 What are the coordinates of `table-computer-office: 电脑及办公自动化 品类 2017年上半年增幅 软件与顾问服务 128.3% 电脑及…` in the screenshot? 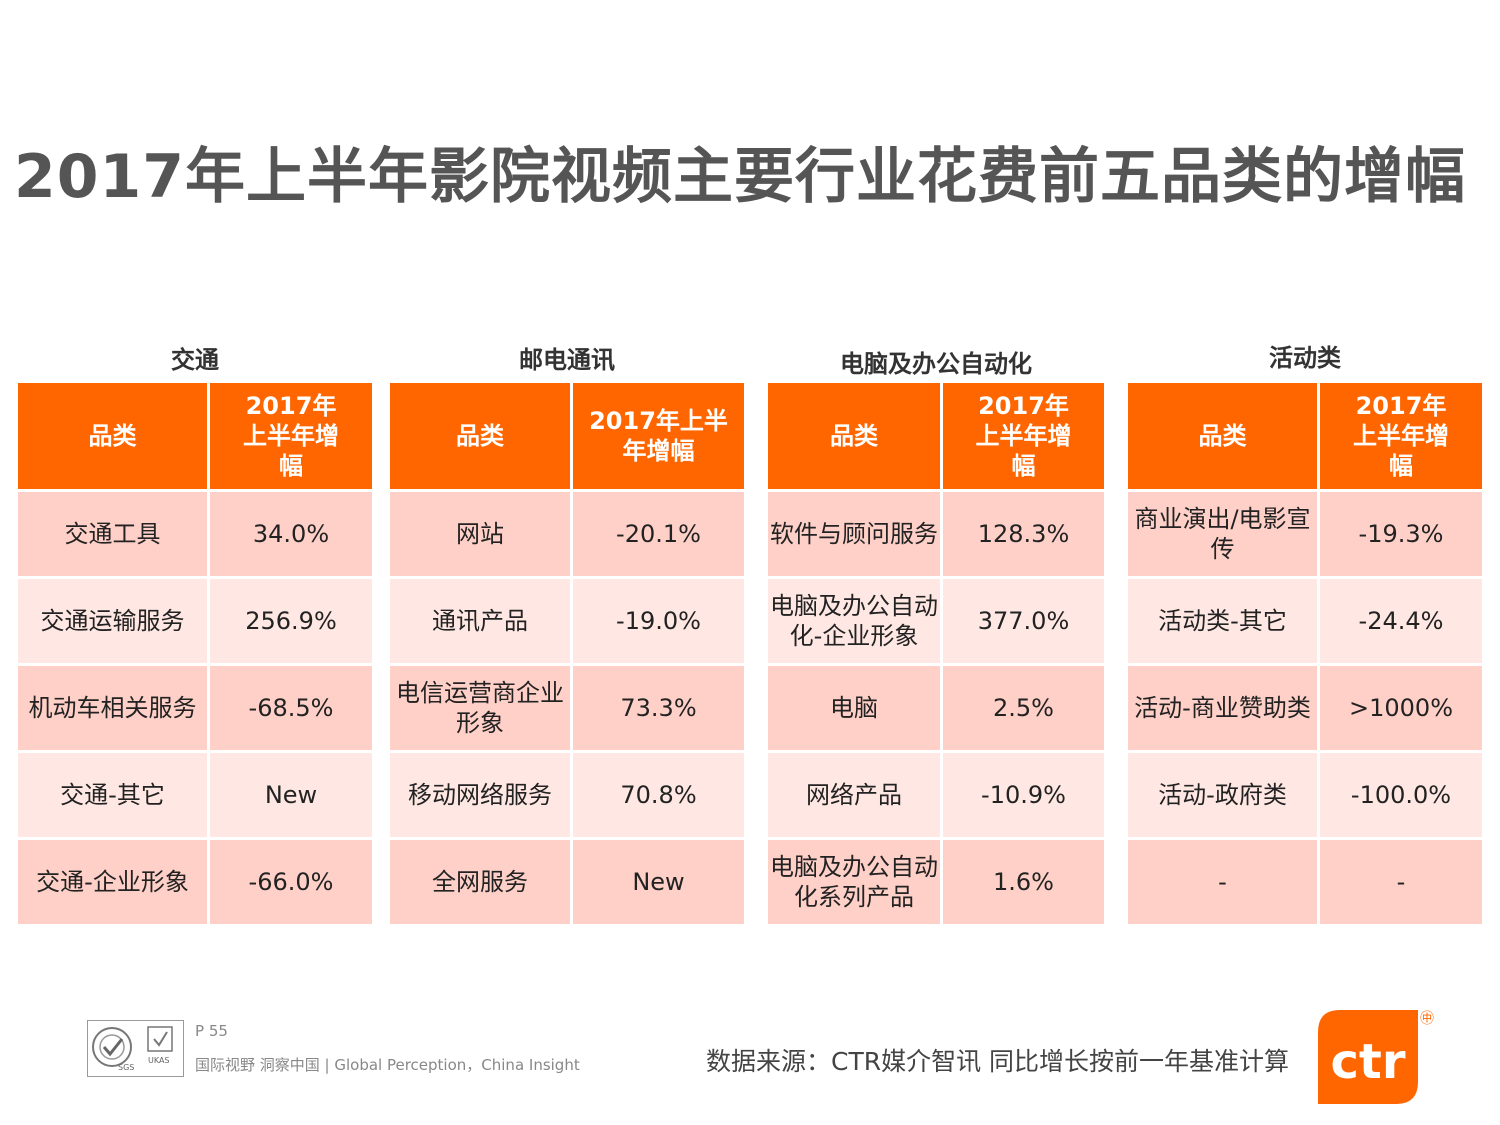 It's located at (936, 650).